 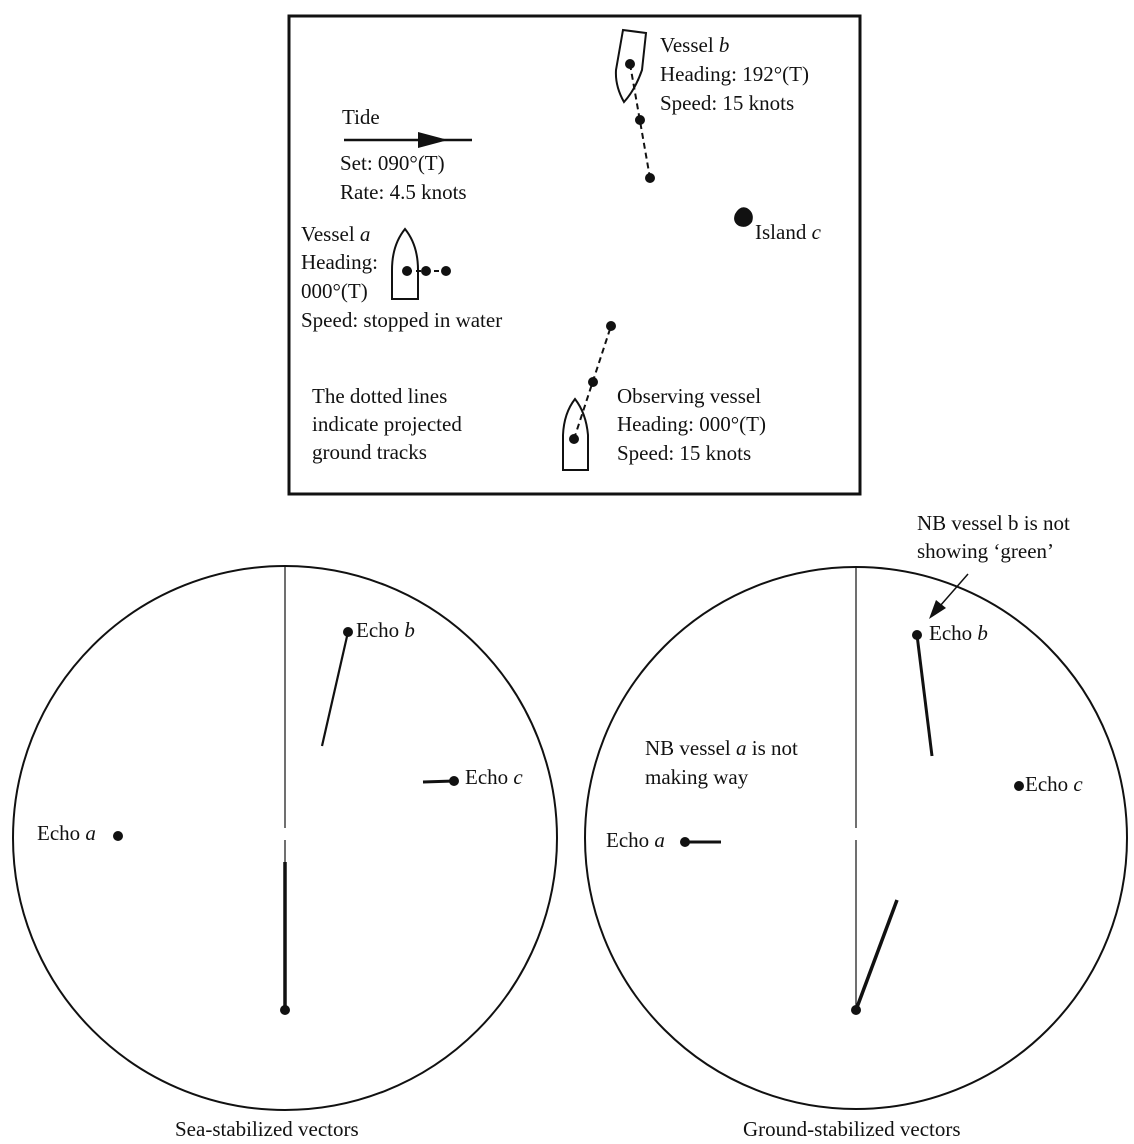 What do you see at coordinates (917, 635) in the screenshot?
I see `ground-echo-b-dot` at bounding box center [917, 635].